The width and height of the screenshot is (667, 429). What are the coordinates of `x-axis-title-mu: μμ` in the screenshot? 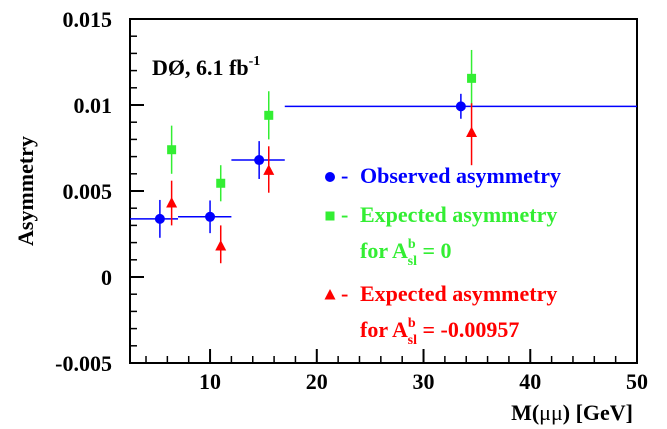 It's located at (551, 412).